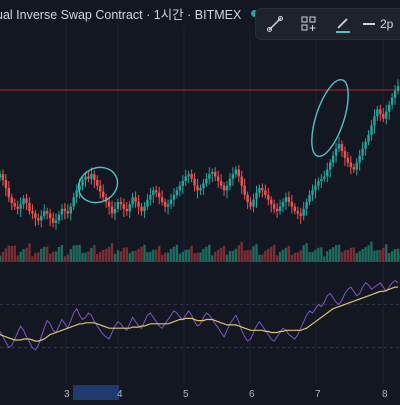  Describe the element at coordinates (200, 392) in the screenshot. I see `time-axis` at that location.